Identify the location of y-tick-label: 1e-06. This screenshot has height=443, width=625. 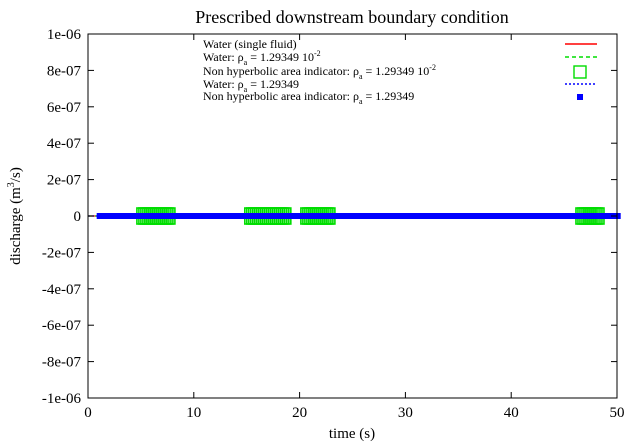
(64, 35).